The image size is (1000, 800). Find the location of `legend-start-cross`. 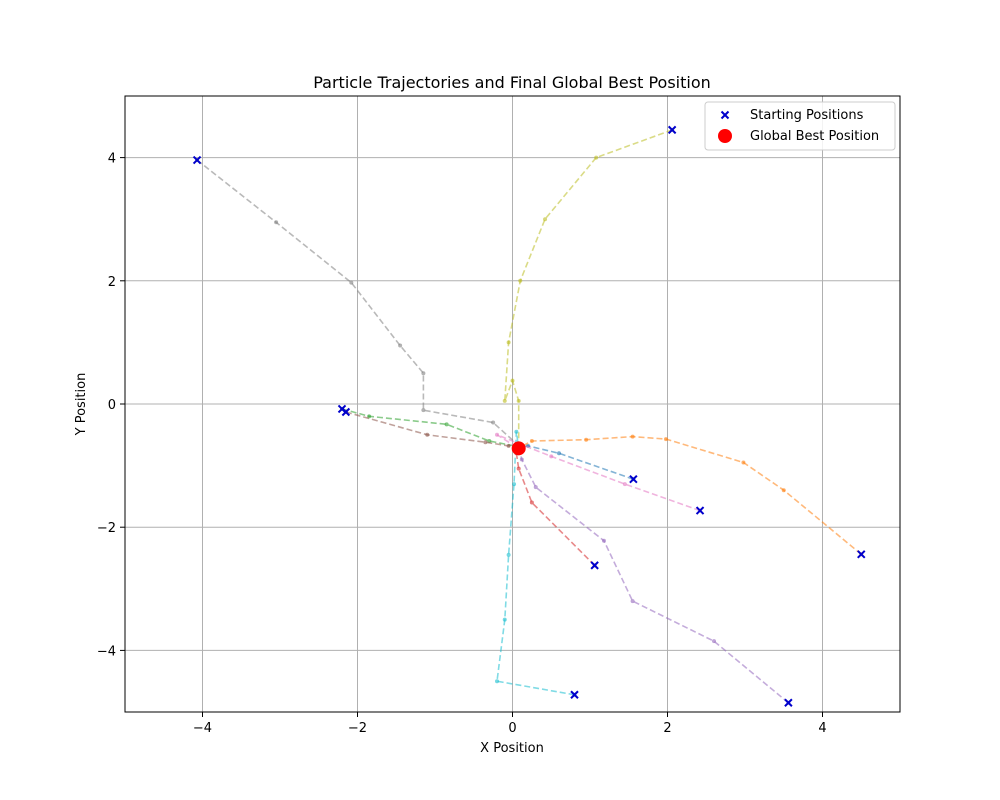

legend-start-cross is located at coordinates (725, 115).